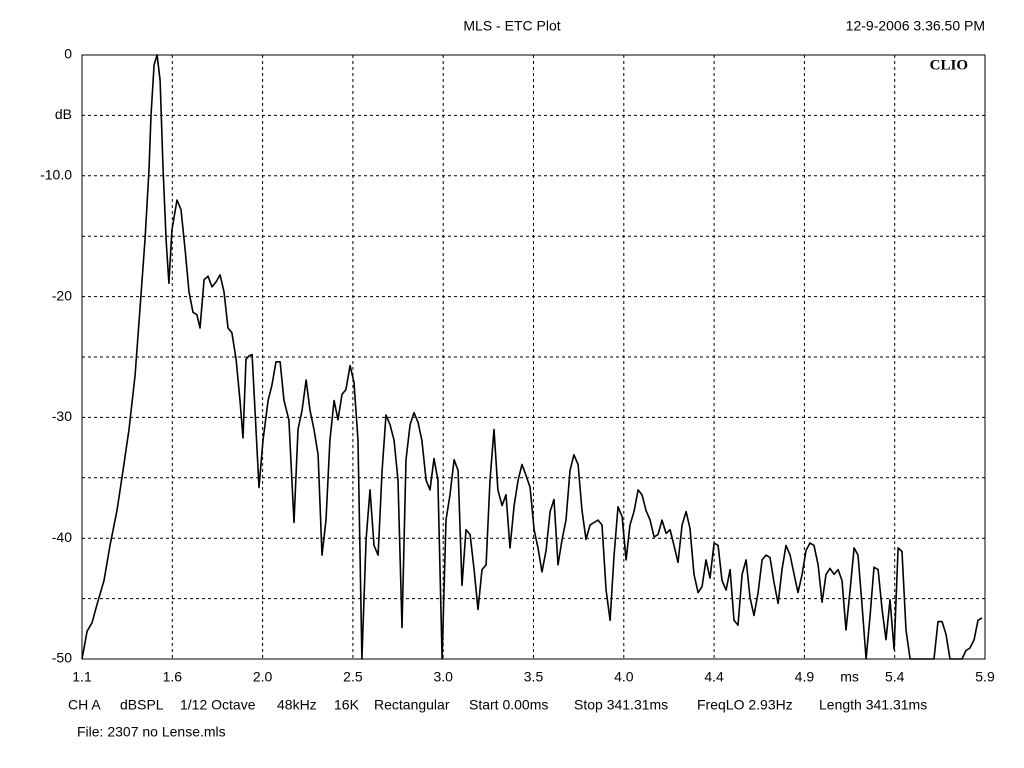  What do you see at coordinates (621, 705) in the screenshot?
I see `info-label: Stop 341.31ms` at bounding box center [621, 705].